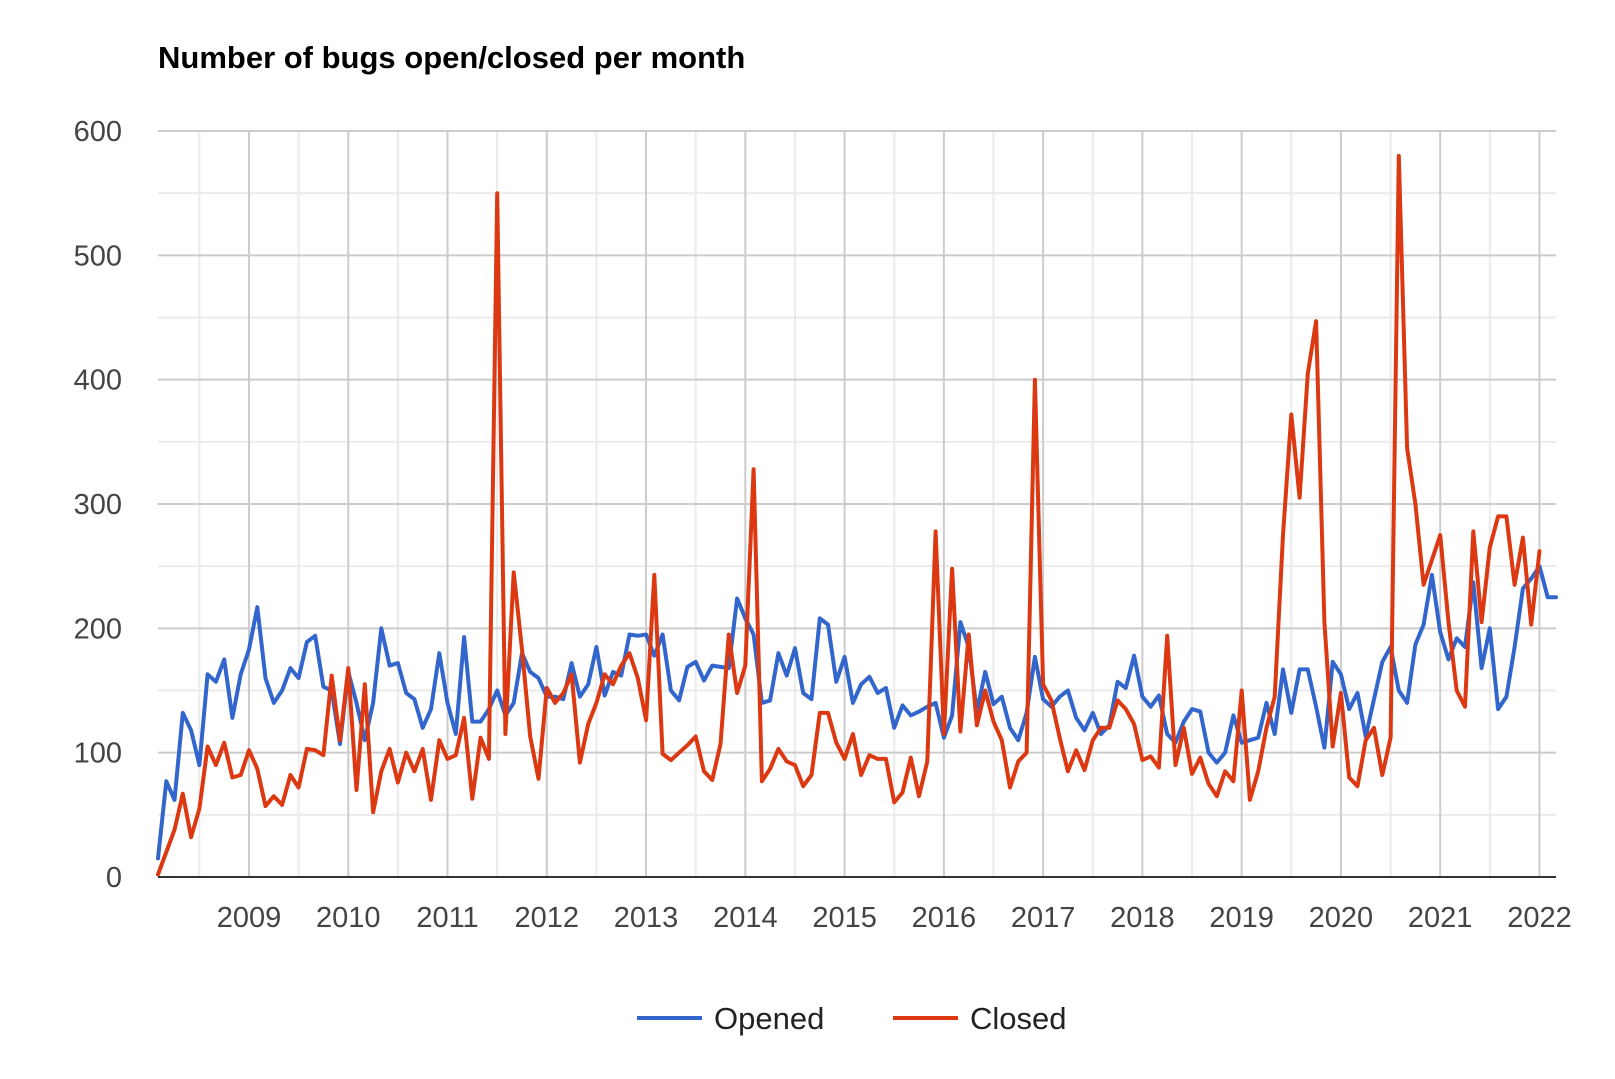  What do you see at coordinates (98, 256) in the screenshot?
I see `y-tick-label: 500` at bounding box center [98, 256].